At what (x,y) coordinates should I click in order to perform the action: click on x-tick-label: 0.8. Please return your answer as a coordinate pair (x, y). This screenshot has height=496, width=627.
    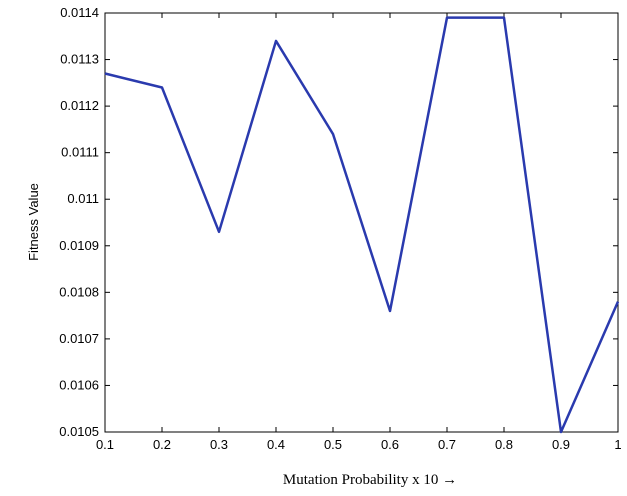
    Looking at the image, I should click on (504, 444).